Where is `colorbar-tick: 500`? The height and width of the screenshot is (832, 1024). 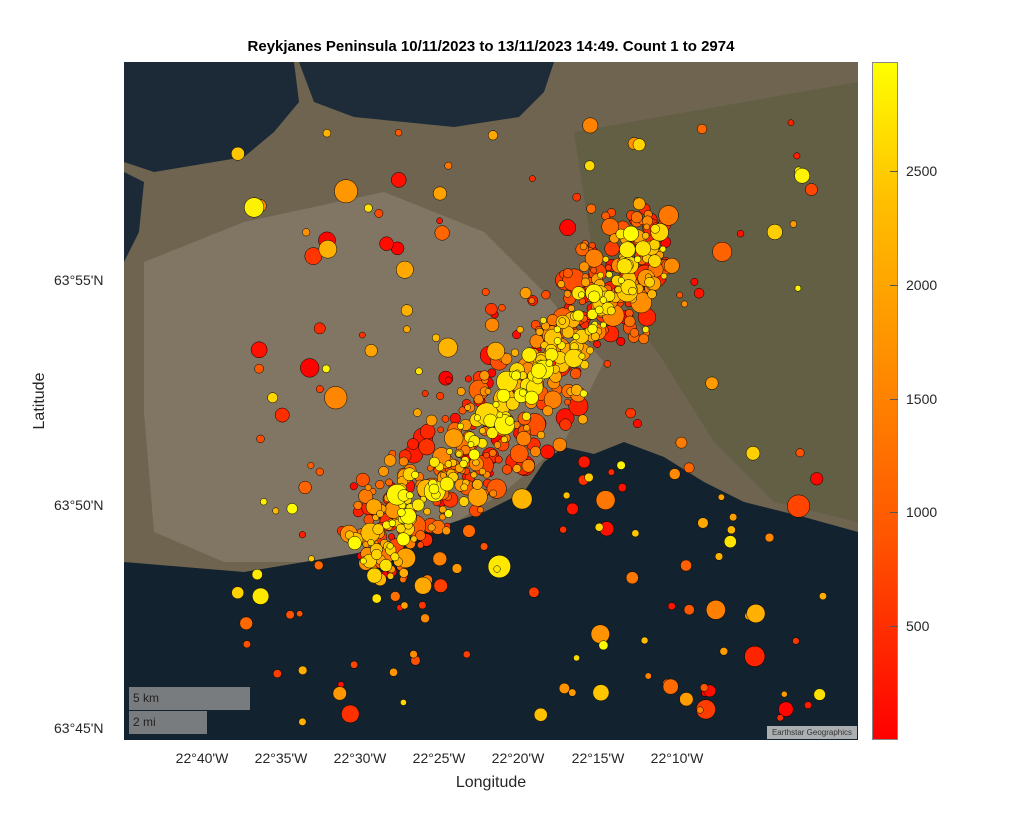
colorbar-tick: 500 is located at coordinates (918, 626).